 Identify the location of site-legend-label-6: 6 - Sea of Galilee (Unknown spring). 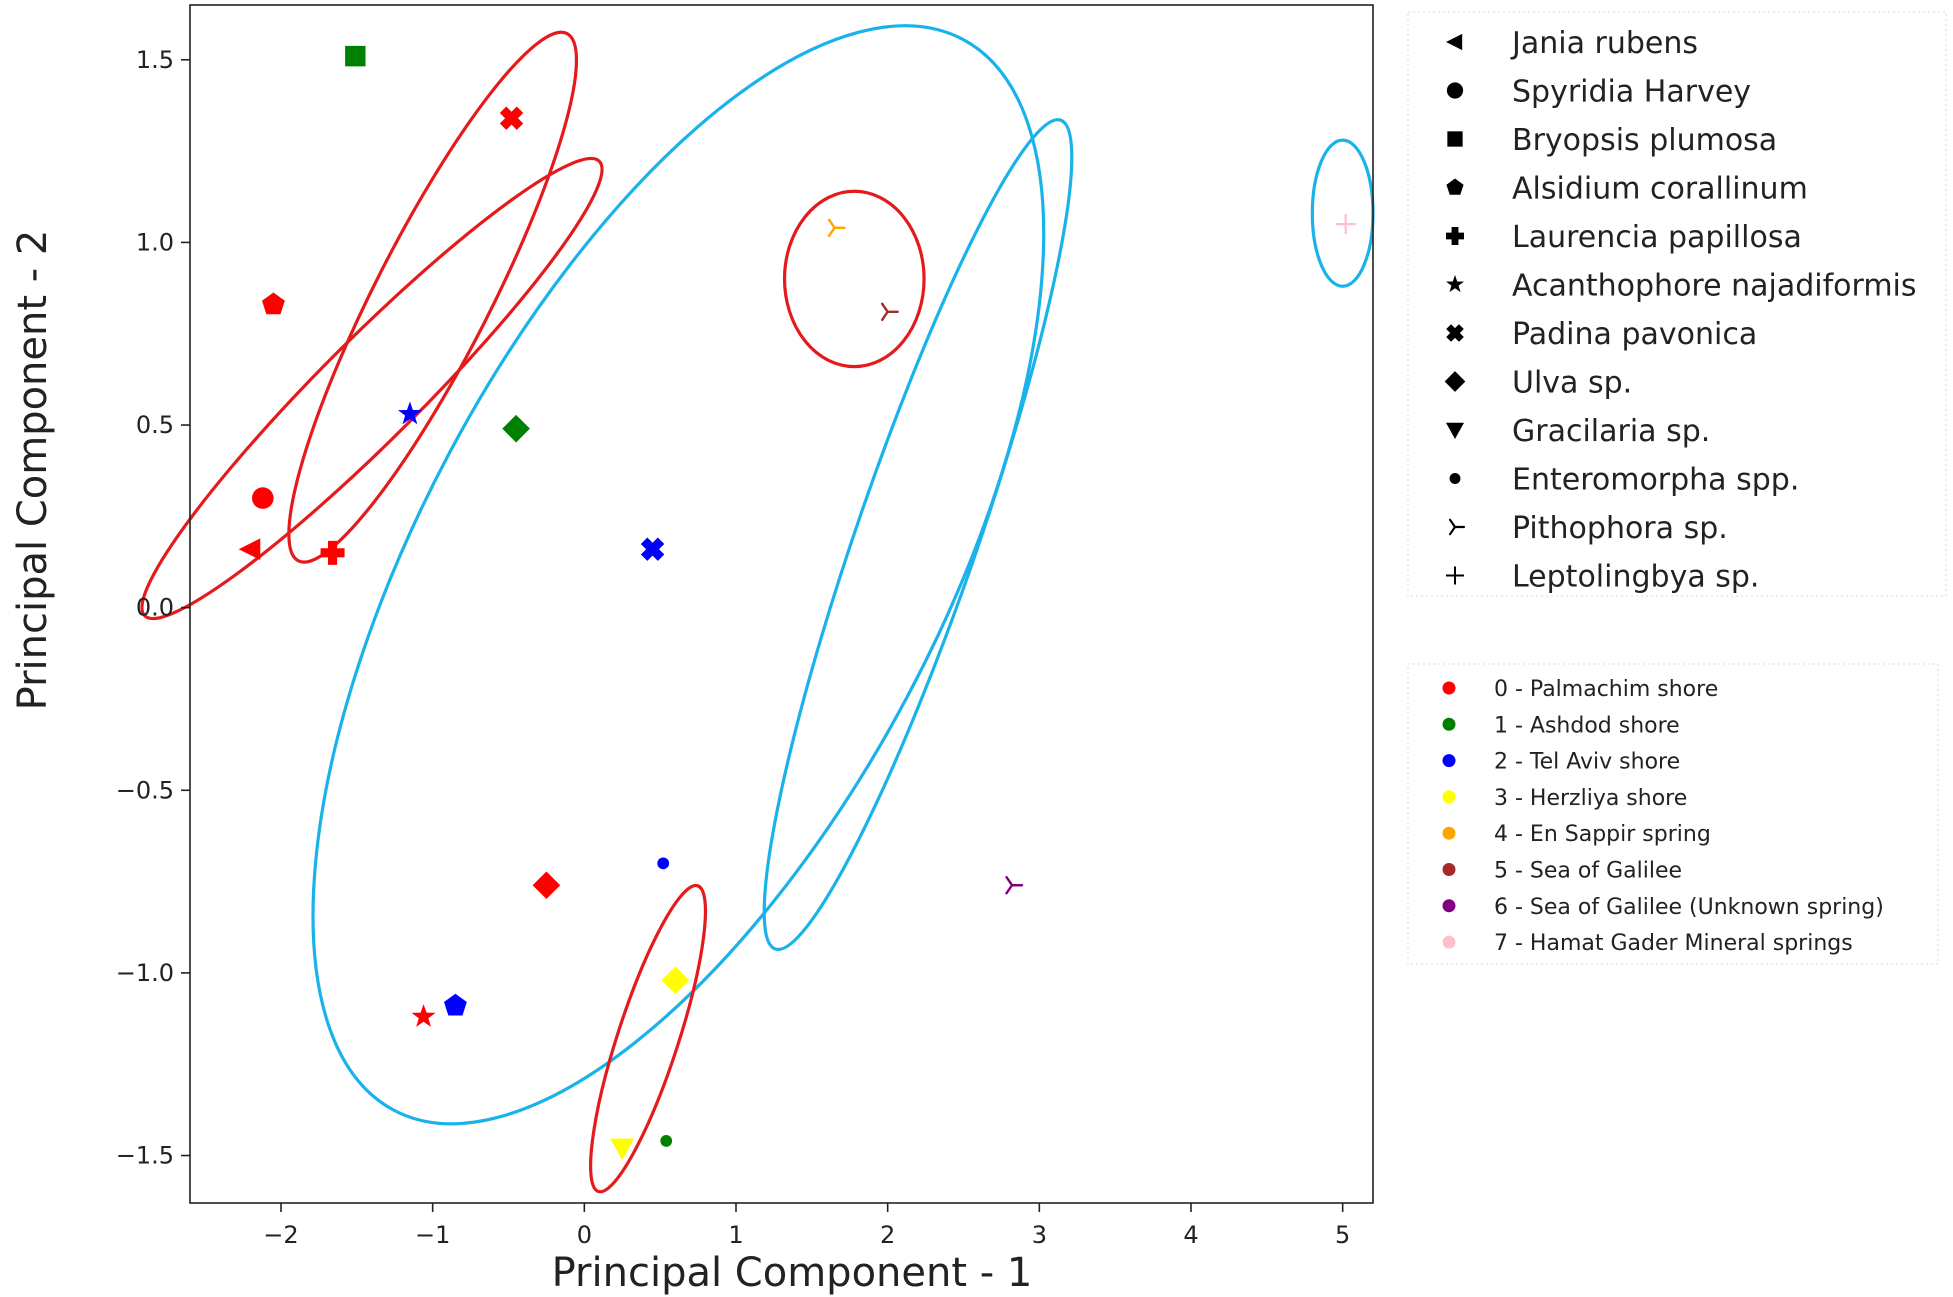
(1689, 907).